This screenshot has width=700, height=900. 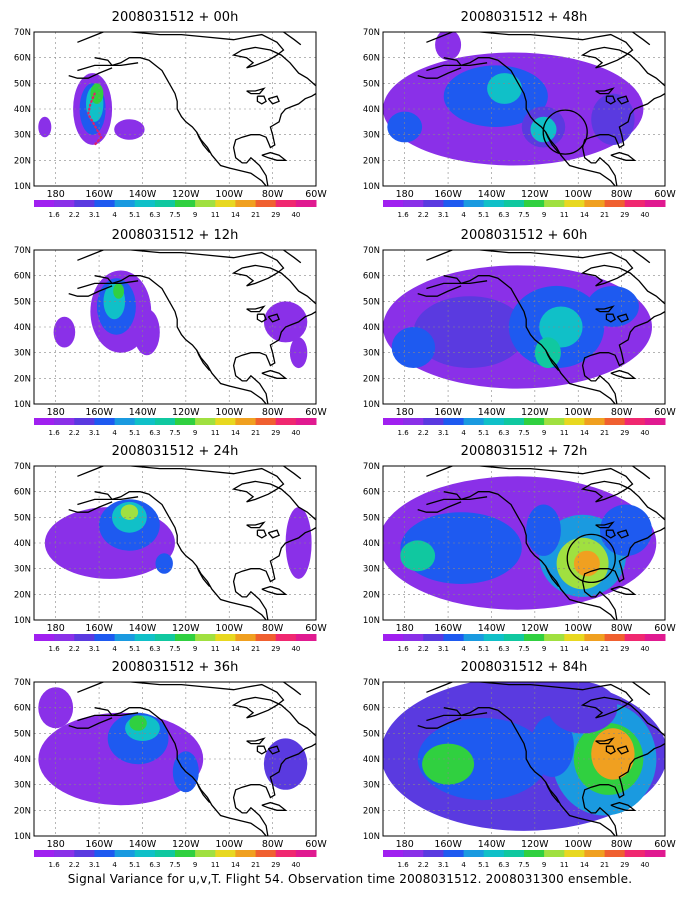 What do you see at coordinates (22, 518) in the screenshot?
I see `lat-tick-label: 50N` at bounding box center [22, 518].